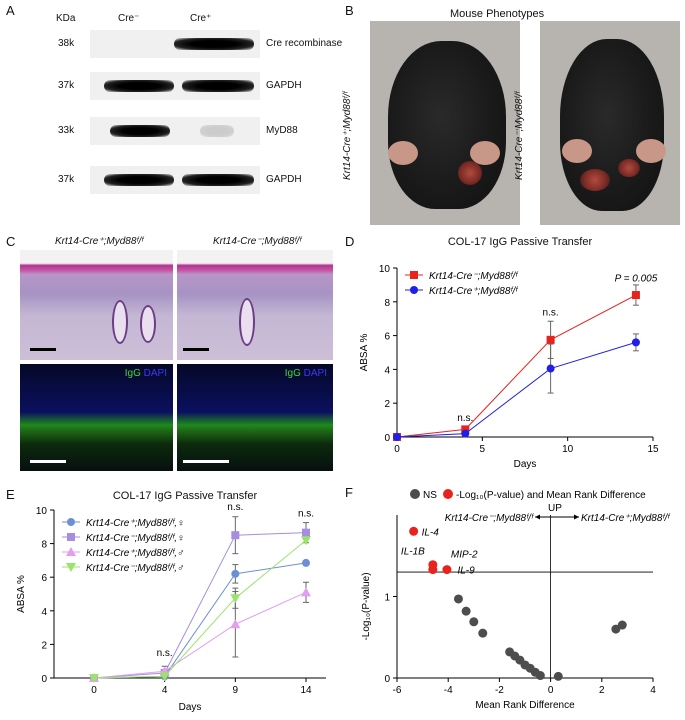 This screenshot has width=685, height=720. Describe the element at coordinates (350, 241) in the screenshot. I see `panel-d-letter: D` at that location.